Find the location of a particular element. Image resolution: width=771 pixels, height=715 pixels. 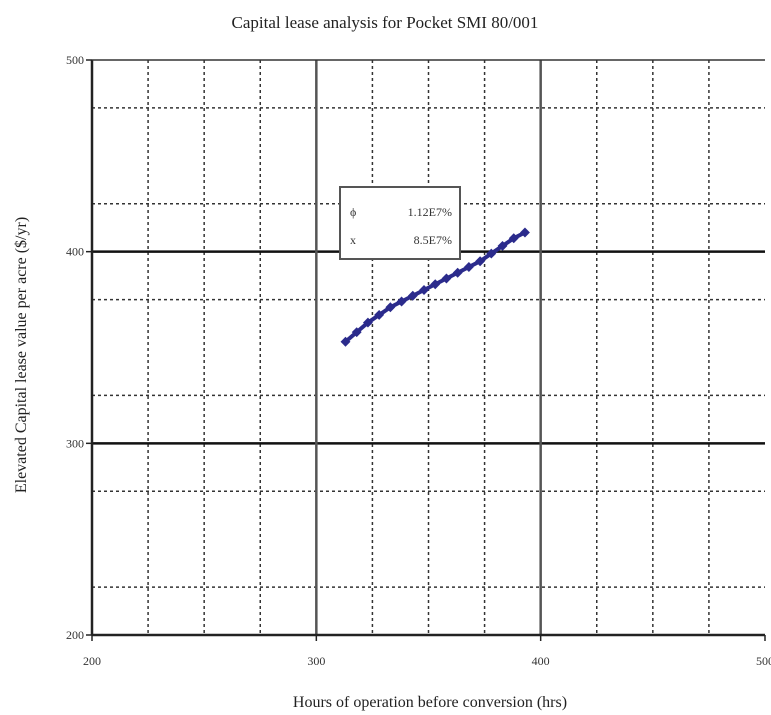

legend-box is located at coordinates (400, 223).